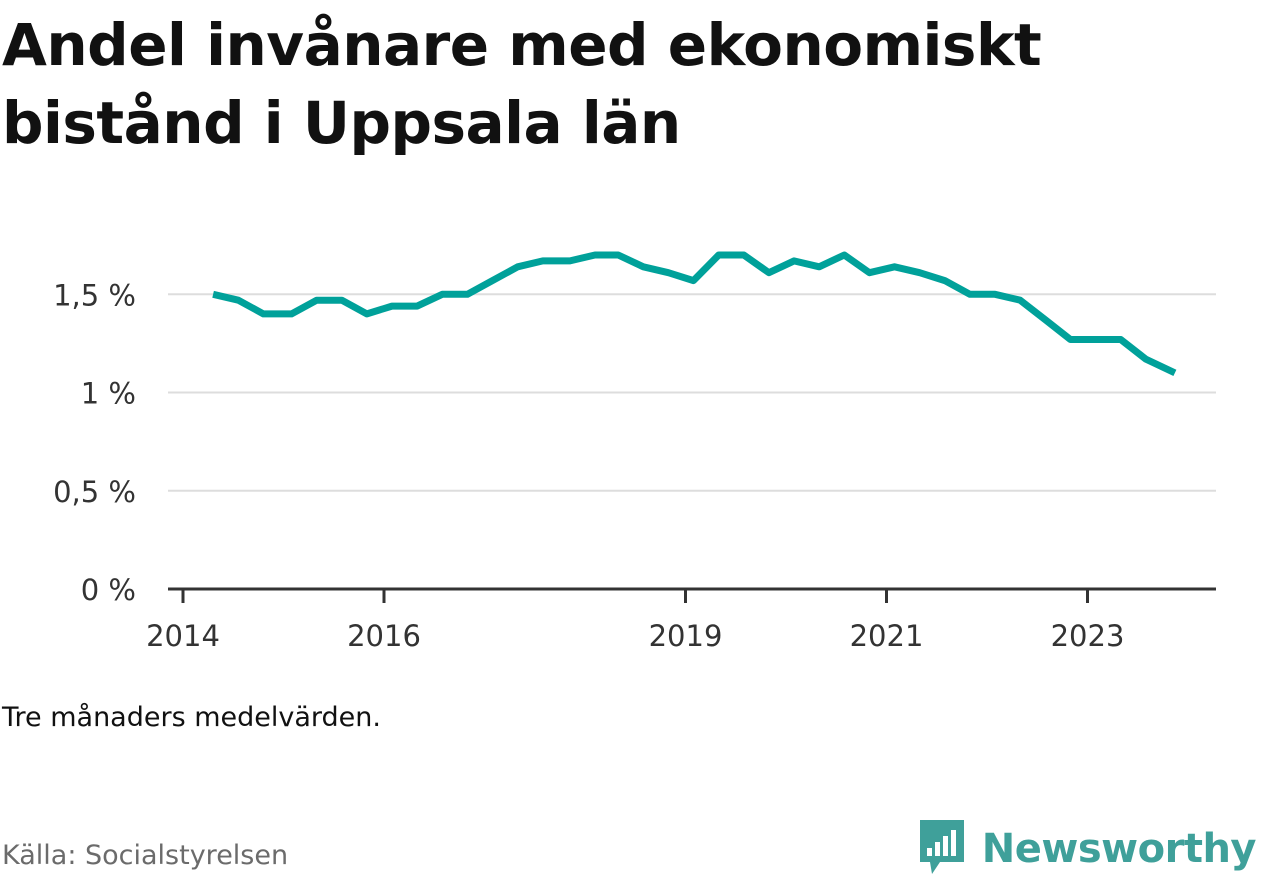 The height and width of the screenshot is (880, 1262). I want to click on y-tick-label: 0,5 %, so click(94, 492).